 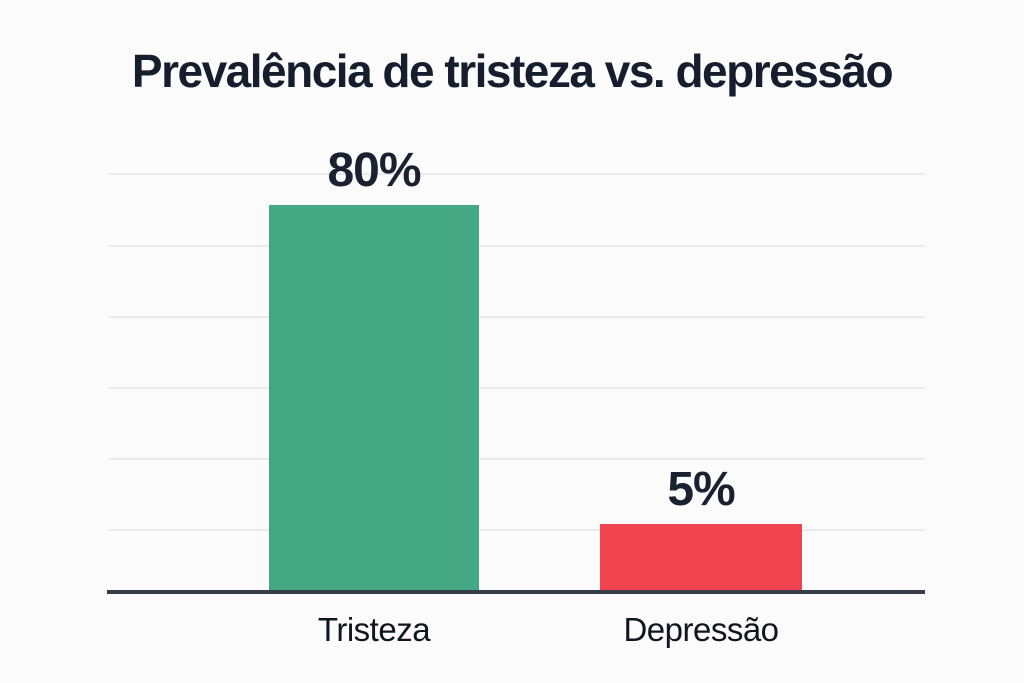 What do you see at coordinates (374, 629) in the screenshot?
I see `category-label-tristeza: Tristeza` at bounding box center [374, 629].